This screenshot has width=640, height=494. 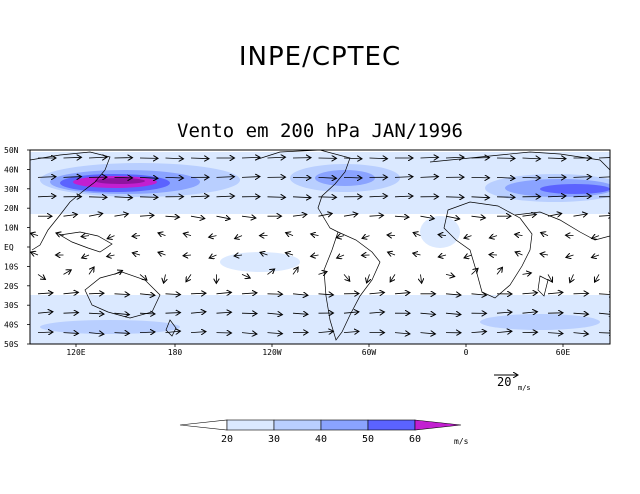 What do you see at coordinates (461, 441) in the screenshot?
I see `colorbar-unit: m/s` at bounding box center [461, 441].